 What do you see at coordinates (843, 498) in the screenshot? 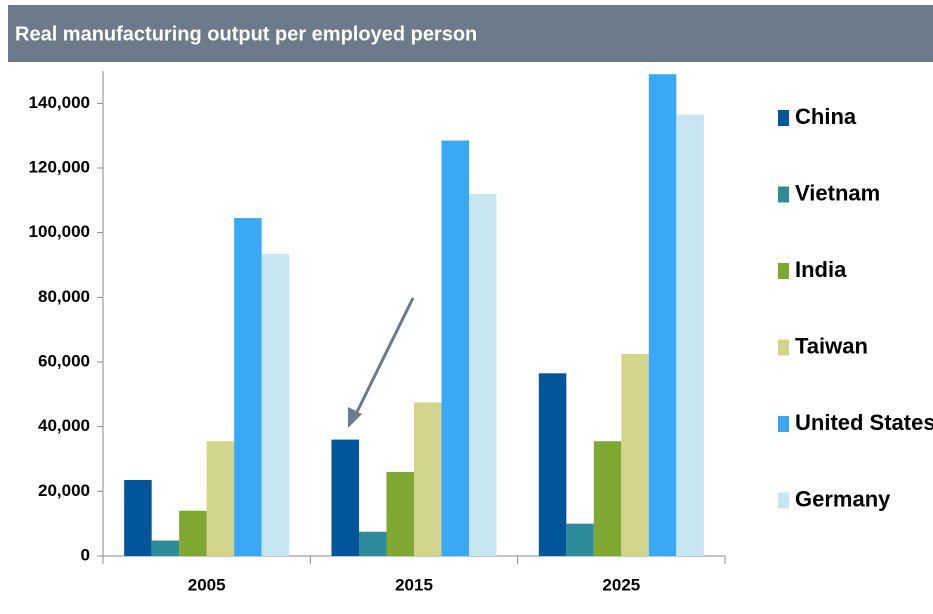
I see `legend-label: Germany` at bounding box center [843, 498].